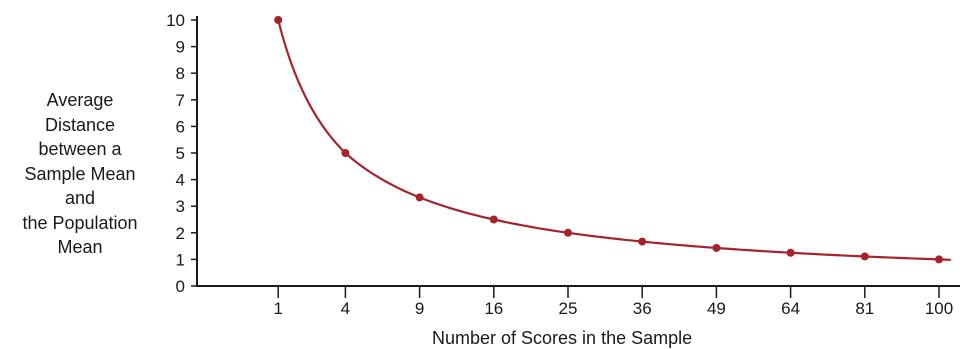 The height and width of the screenshot is (349, 962). What do you see at coordinates (180, 259) in the screenshot?
I see `y-tick-label: 1` at bounding box center [180, 259].